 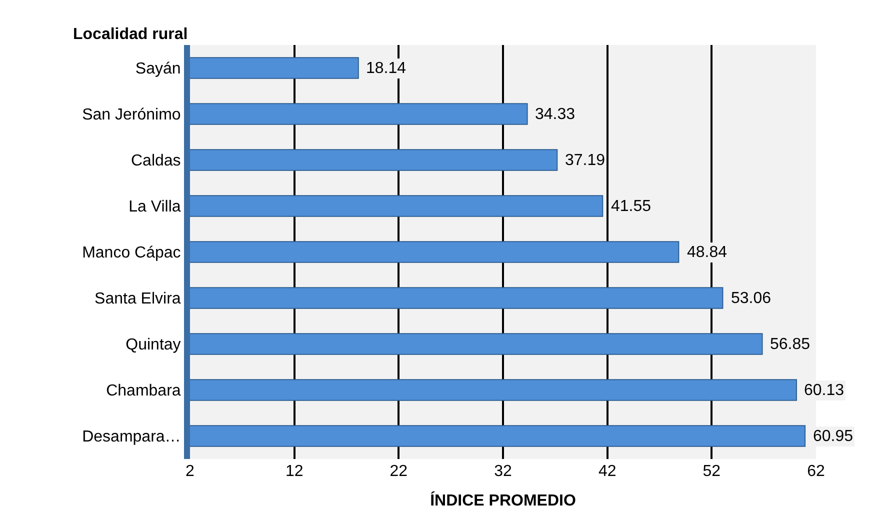 I want to click on y-tick-label: Sayán, so click(x=158, y=69).